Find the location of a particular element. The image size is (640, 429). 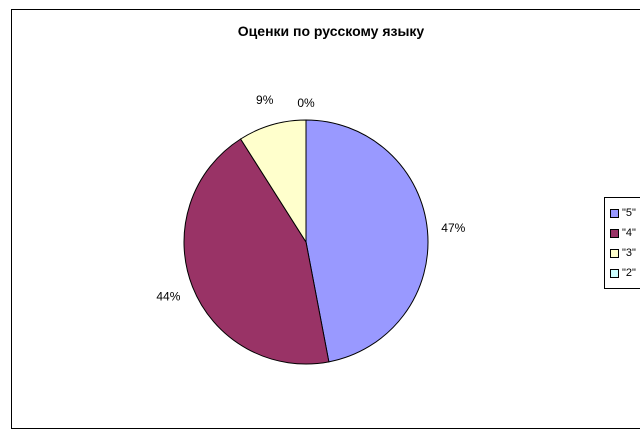

legend-item: "4" is located at coordinates (623, 233).